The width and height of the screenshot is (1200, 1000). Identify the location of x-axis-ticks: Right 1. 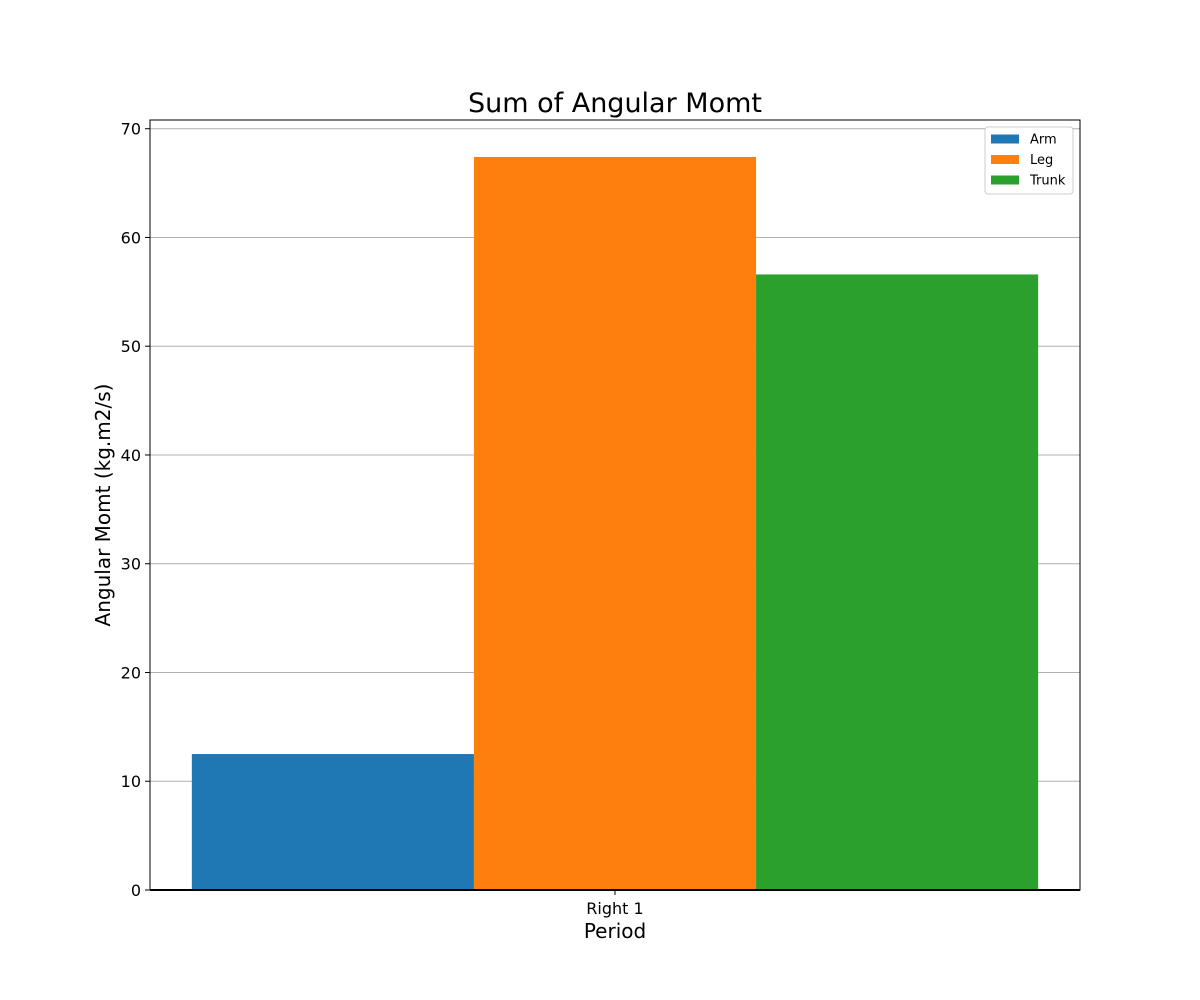
(615, 904).